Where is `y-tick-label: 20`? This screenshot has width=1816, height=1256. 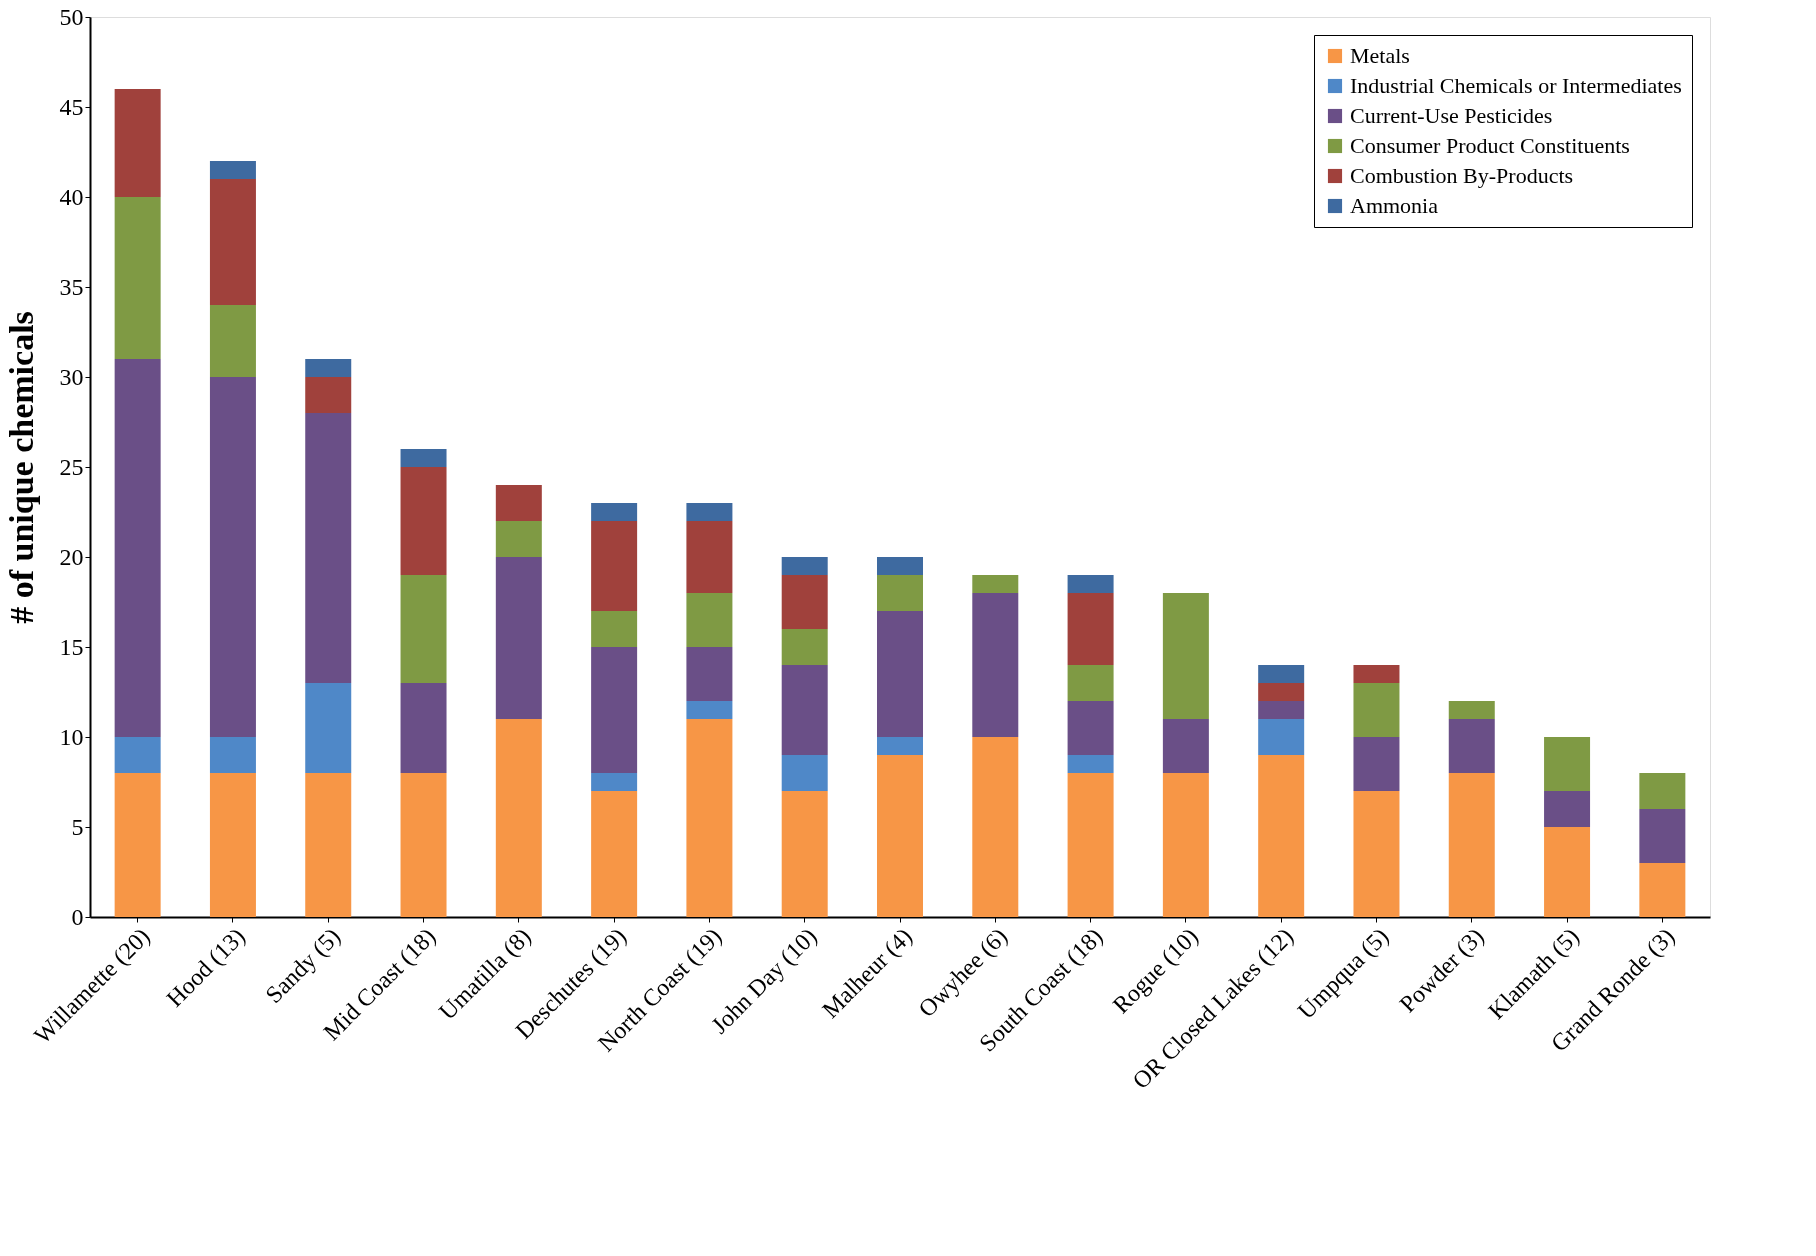
y-tick-label: 20 is located at coordinates (71, 556).